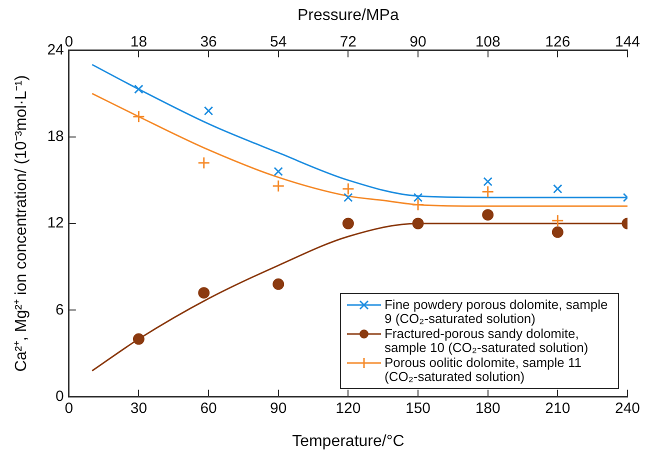 The width and height of the screenshot is (650, 459). I want to click on x-tick-label: 90, so click(278, 408).